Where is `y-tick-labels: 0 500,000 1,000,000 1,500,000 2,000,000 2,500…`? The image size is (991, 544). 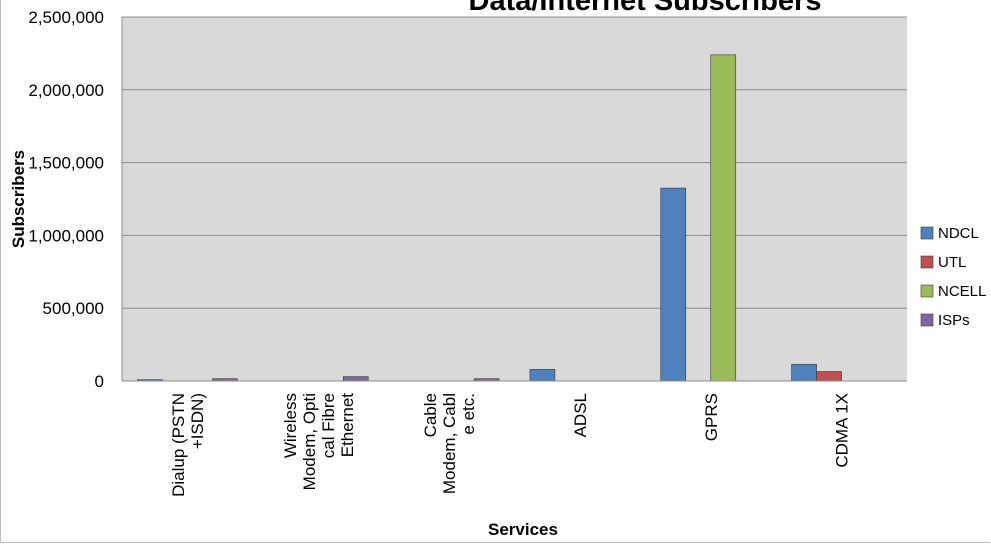 y-tick-labels: 0 500,000 1,000,000 1,500,000 2,000,000 2,500… is located at coordinates (66, 199).